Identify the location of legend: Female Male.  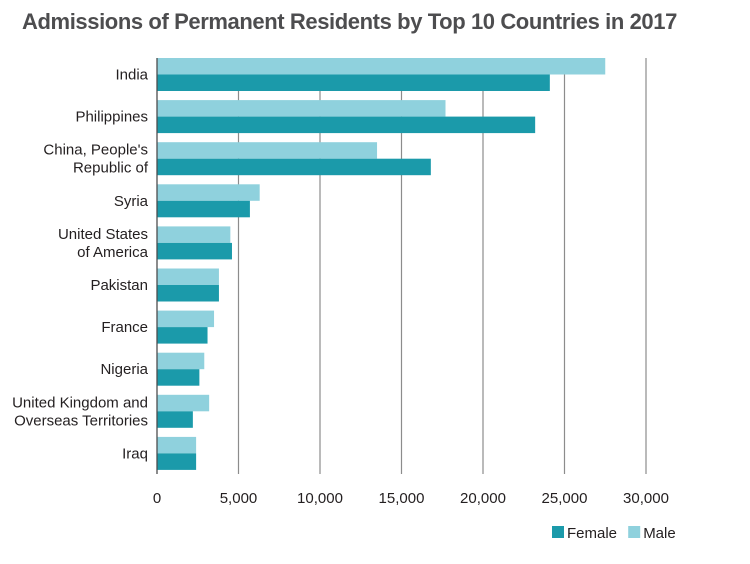
(614, 533).